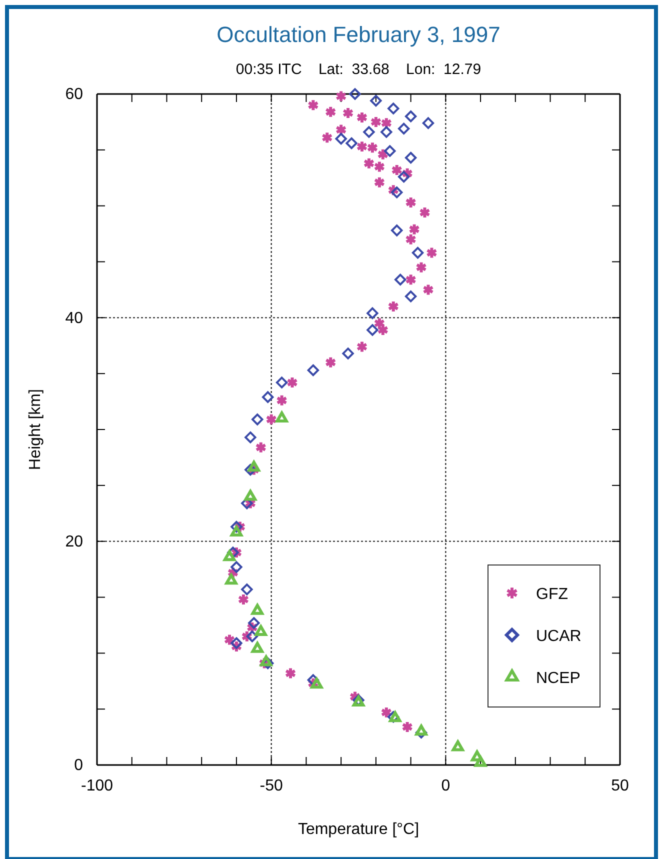 This screenshot has height=859, width=663. What do you see at coordinates (74, 541) in the screenshot?
I see `y-tick-label: 20` at bounding box center [74, 541].